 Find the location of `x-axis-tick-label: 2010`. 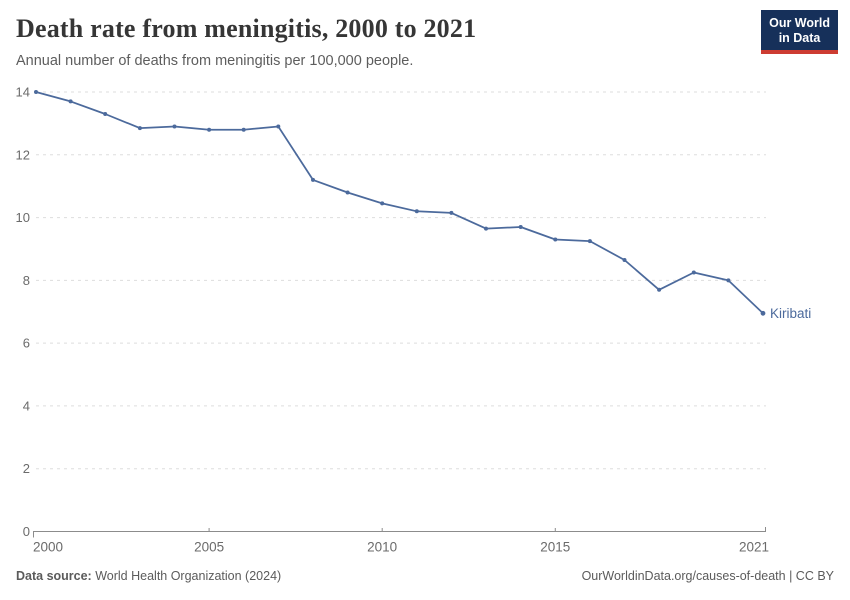

x-axis-tick-label: 2010 is located at coordinates (382, 547).